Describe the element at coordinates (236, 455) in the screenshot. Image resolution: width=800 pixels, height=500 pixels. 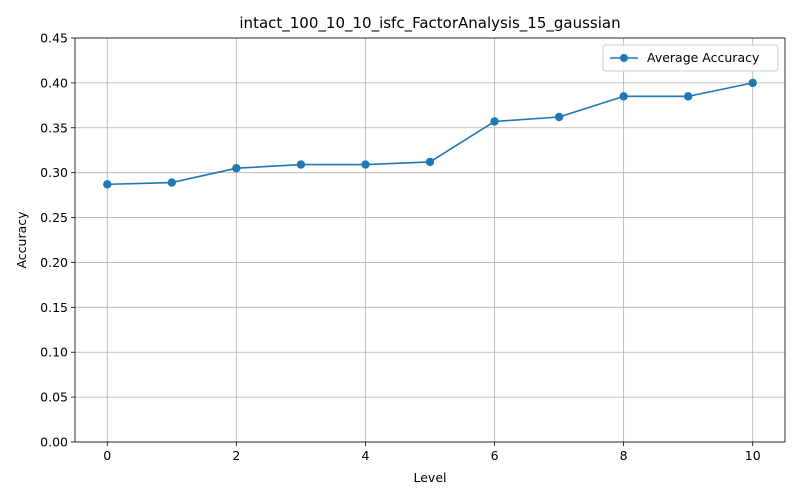
I see `x-tick-label: 2` at that location.